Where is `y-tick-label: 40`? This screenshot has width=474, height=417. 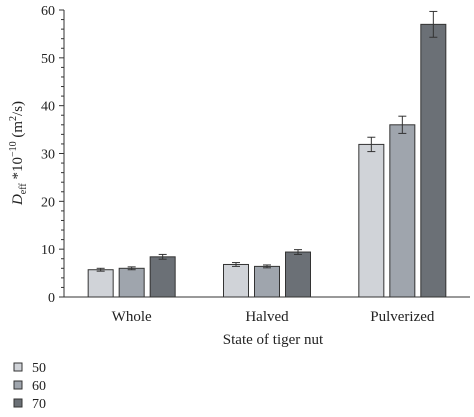
y-tick-label: 40 is located at coordinates (48, 107).